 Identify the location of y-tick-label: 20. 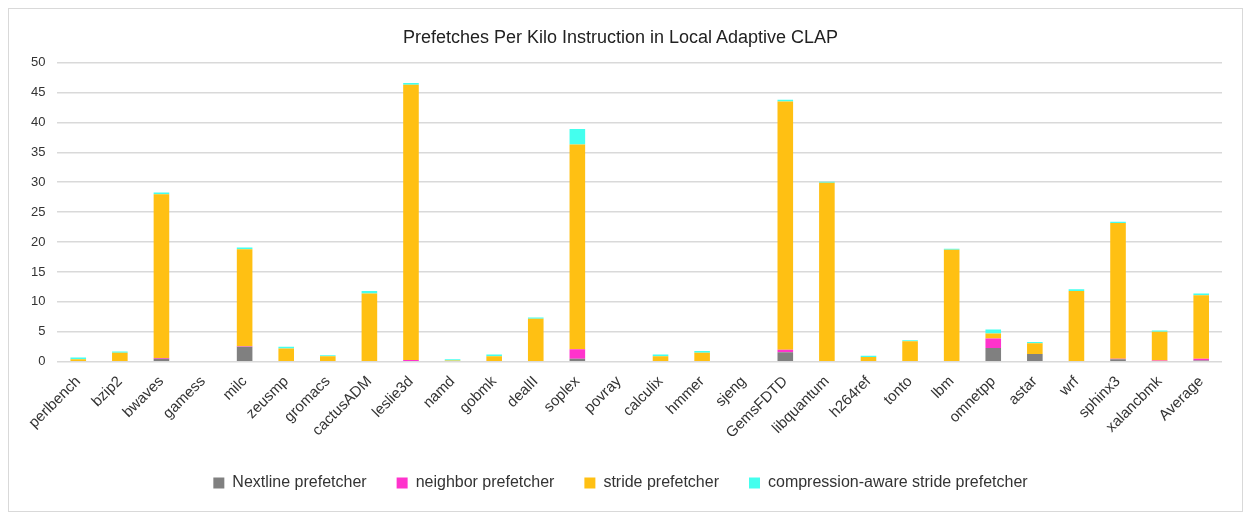
(38, 241).